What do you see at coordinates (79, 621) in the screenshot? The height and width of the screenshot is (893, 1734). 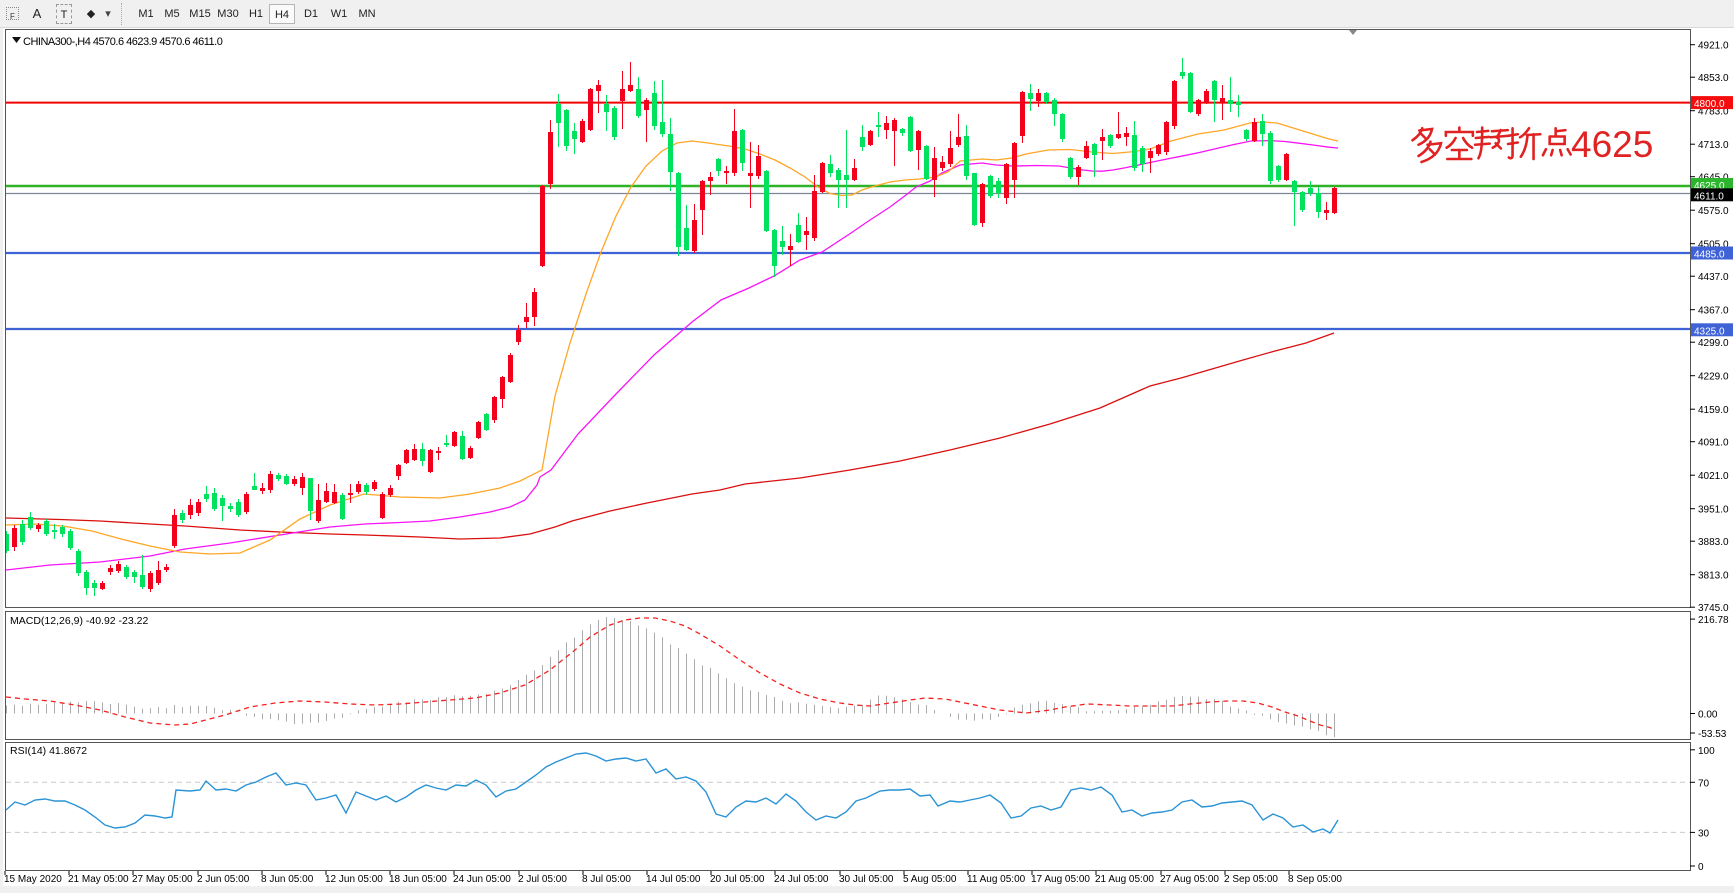 I see `svg-text: MACD(12,26,9) -40.92 -23.22` at bounding box center [79, 621].